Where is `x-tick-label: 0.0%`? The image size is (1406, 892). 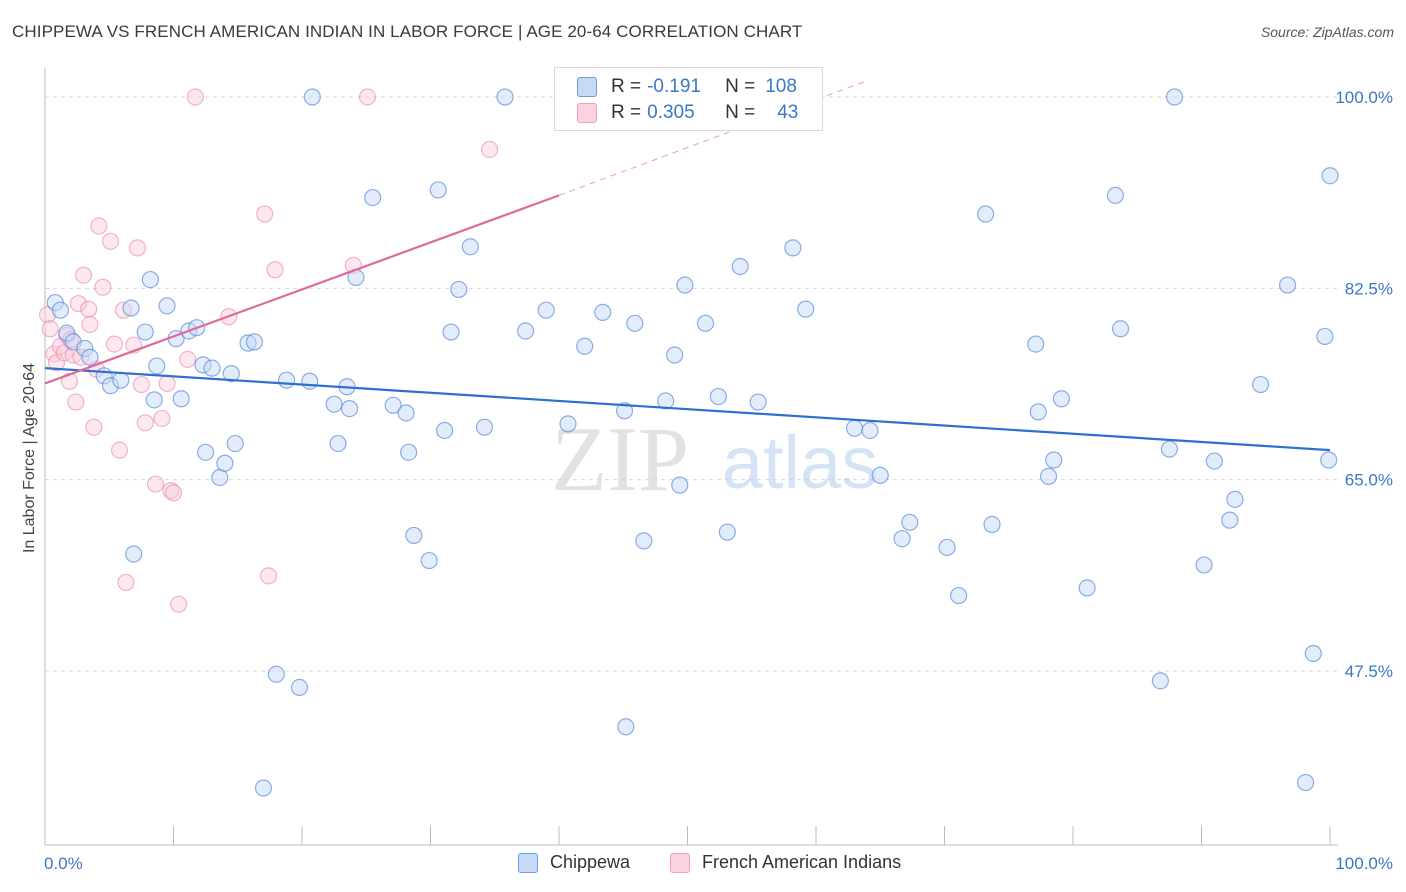 x-tick-label: 0.0% is located at coordinates (63, 863).